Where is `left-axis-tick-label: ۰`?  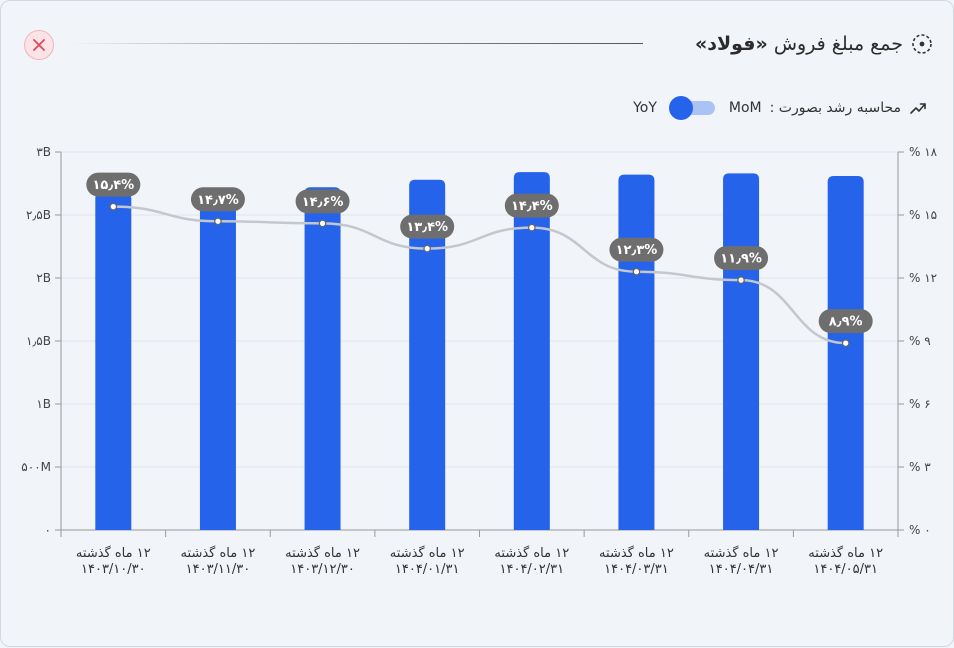 left-axis-tick-label: ۰ is located at coordinates (48, 530).